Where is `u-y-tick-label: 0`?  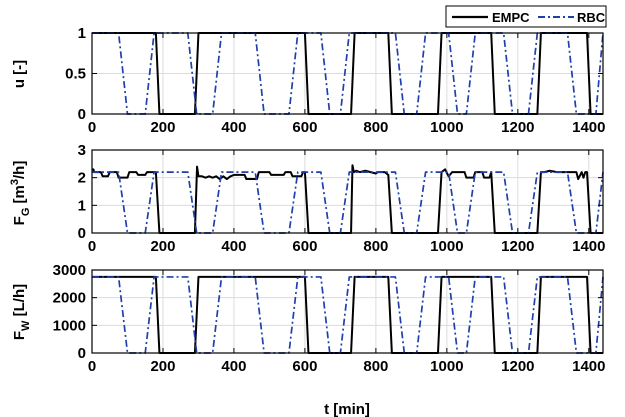 u-y-tick-label: 0 is located at coordinates (82, 114).